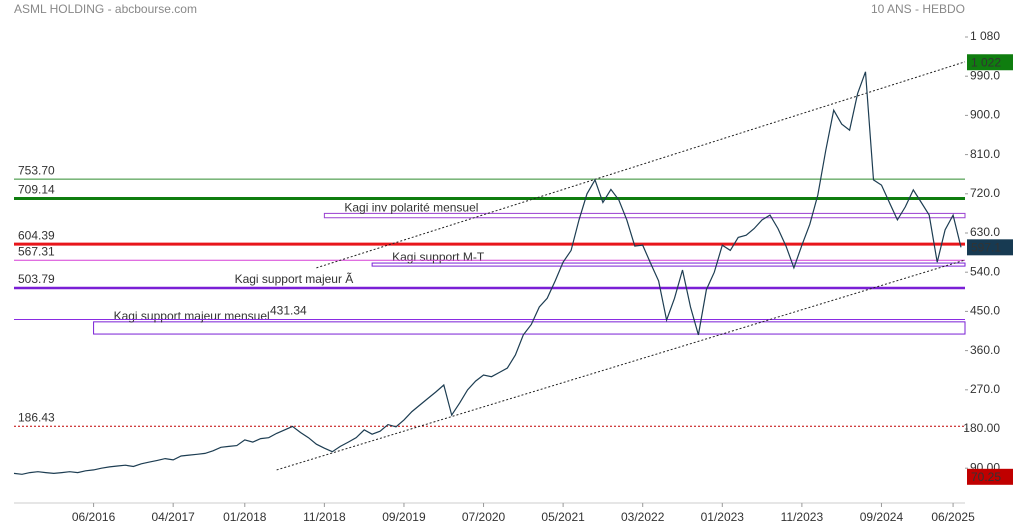 This screenshot has height=528, width=1014. I want to click on x-tick-label: 09/2024, so click(882, 517).